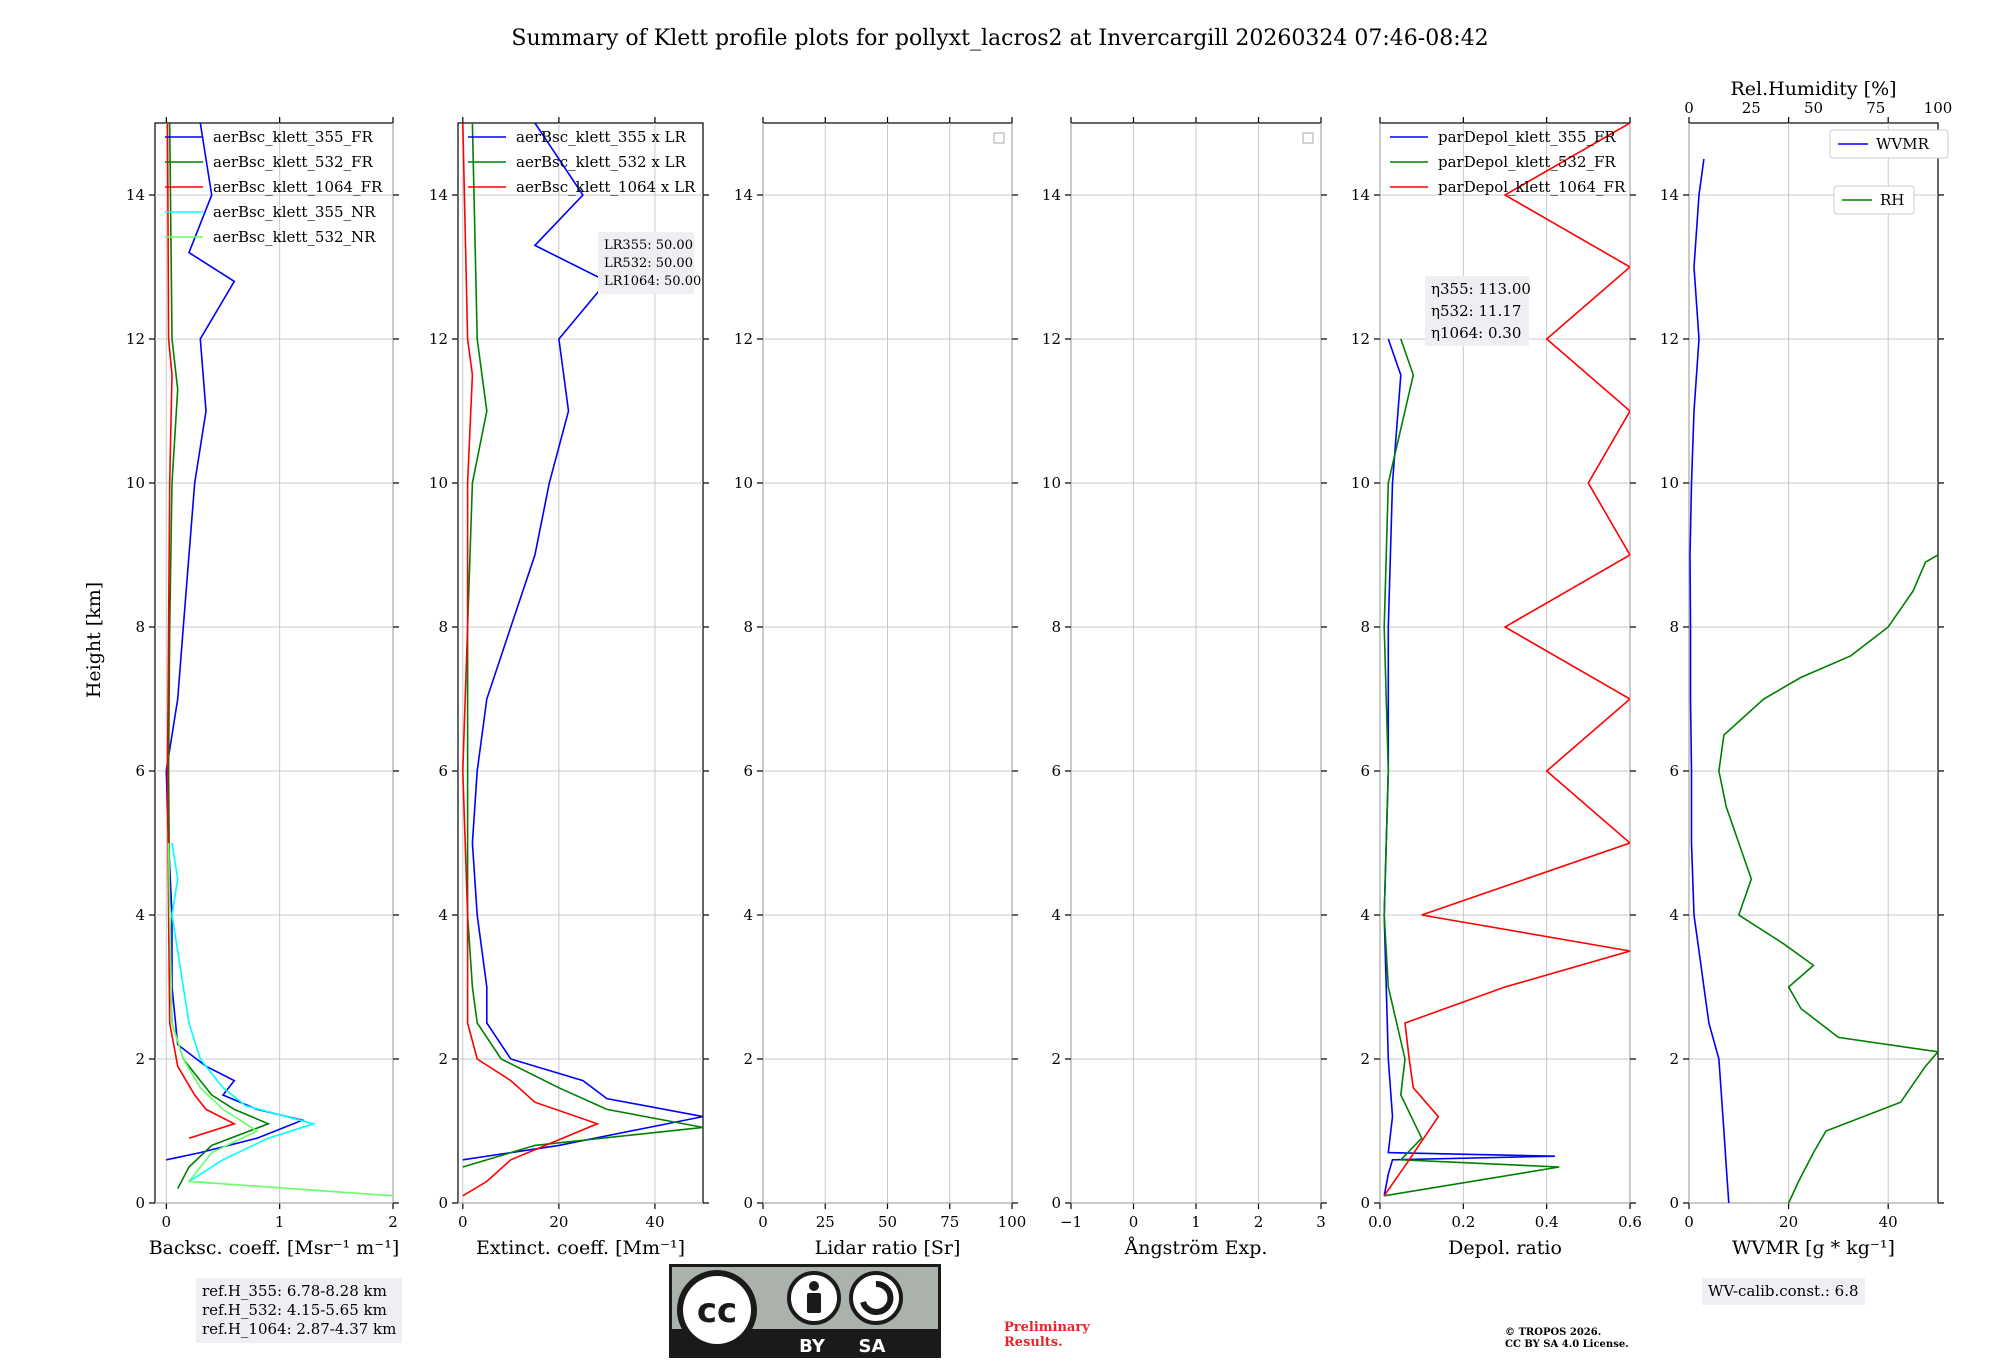  What do you see at coordinates (652, 281) in the screenshot?
I see `lidar-ratio-annotation-2: LR1064: 50.00` at bounding box center [652, 281].